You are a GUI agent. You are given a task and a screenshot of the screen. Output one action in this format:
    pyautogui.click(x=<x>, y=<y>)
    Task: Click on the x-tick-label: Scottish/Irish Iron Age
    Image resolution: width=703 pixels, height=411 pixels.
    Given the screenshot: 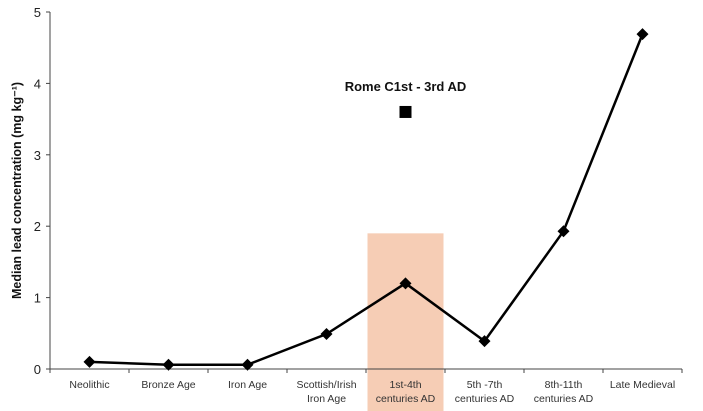 What is the action you would take?
    pyautogui.click(x=326, y=392)
    